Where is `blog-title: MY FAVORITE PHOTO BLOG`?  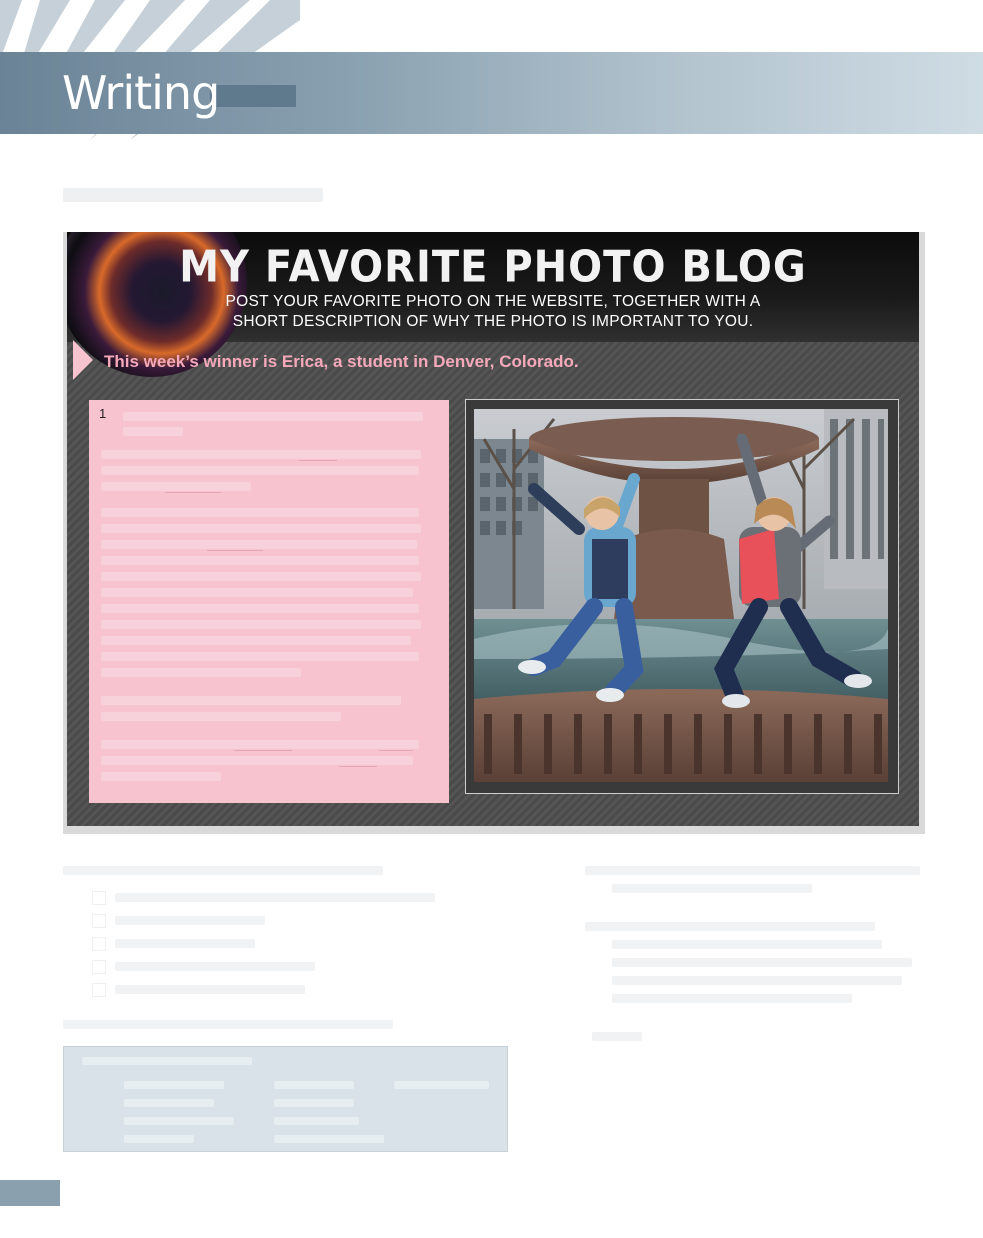
blog-title: MY FAVORITE PHOTO BLOG is located at coordinates (493, 267).